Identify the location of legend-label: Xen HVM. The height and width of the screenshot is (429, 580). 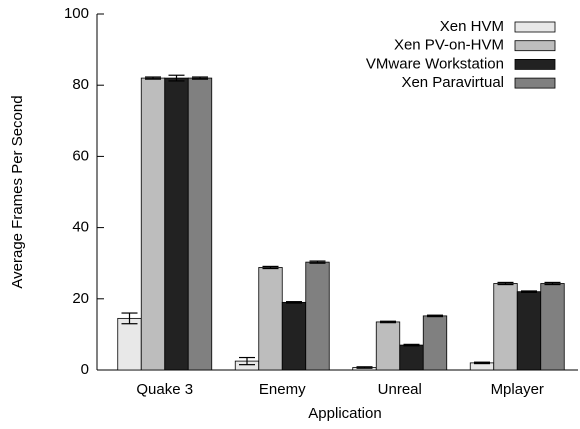
(472, 26).